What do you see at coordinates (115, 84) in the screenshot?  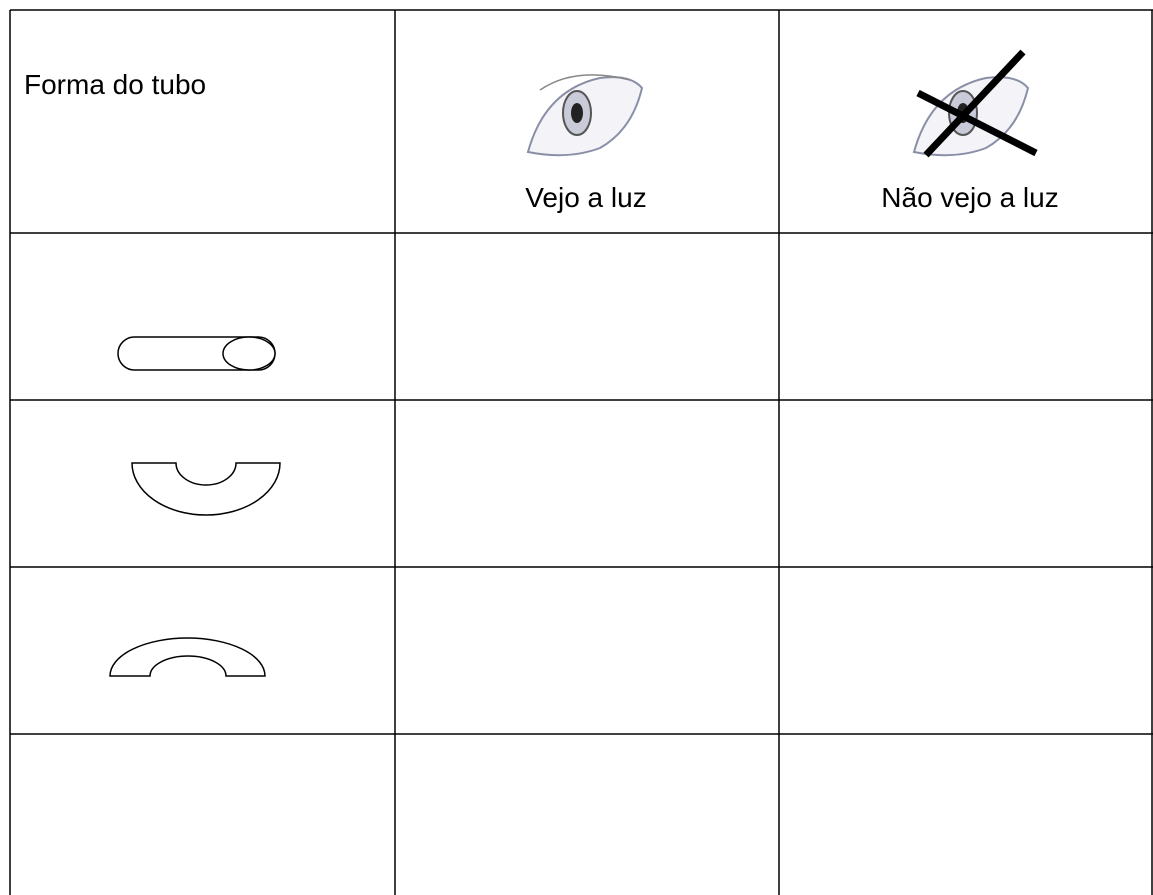 I see `header-cell: Forma do tubo` at bounding box center [115, 84].